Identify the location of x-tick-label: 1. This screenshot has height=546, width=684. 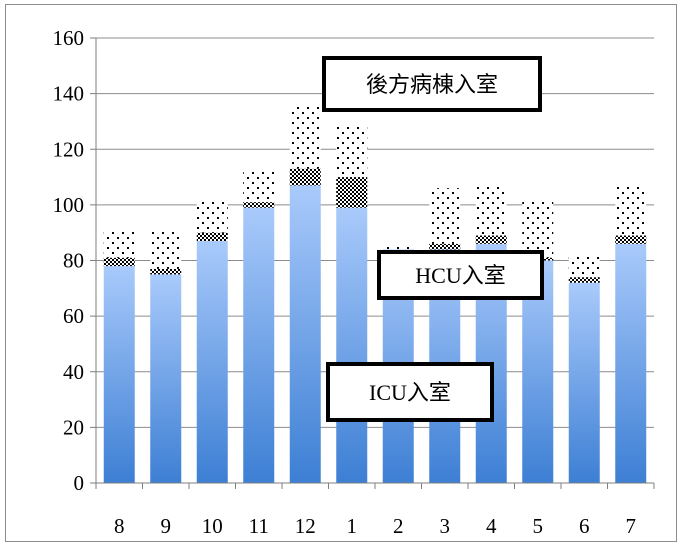
(352, 526).